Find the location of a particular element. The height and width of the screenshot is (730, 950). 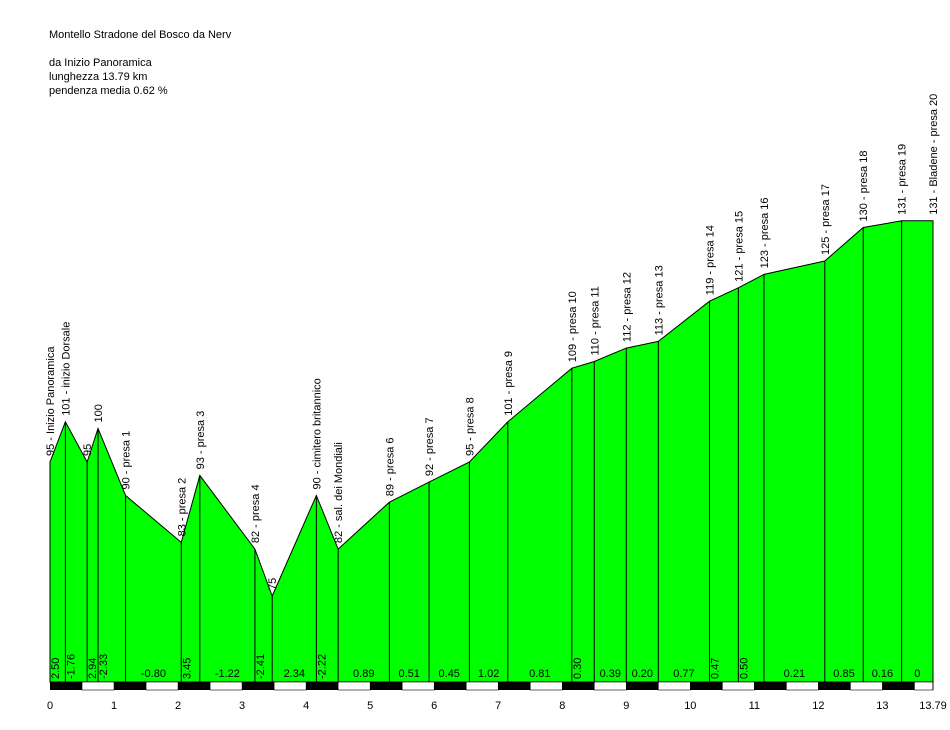

segment-gradient-20: 0.50 is located at coordinates (744, 668).